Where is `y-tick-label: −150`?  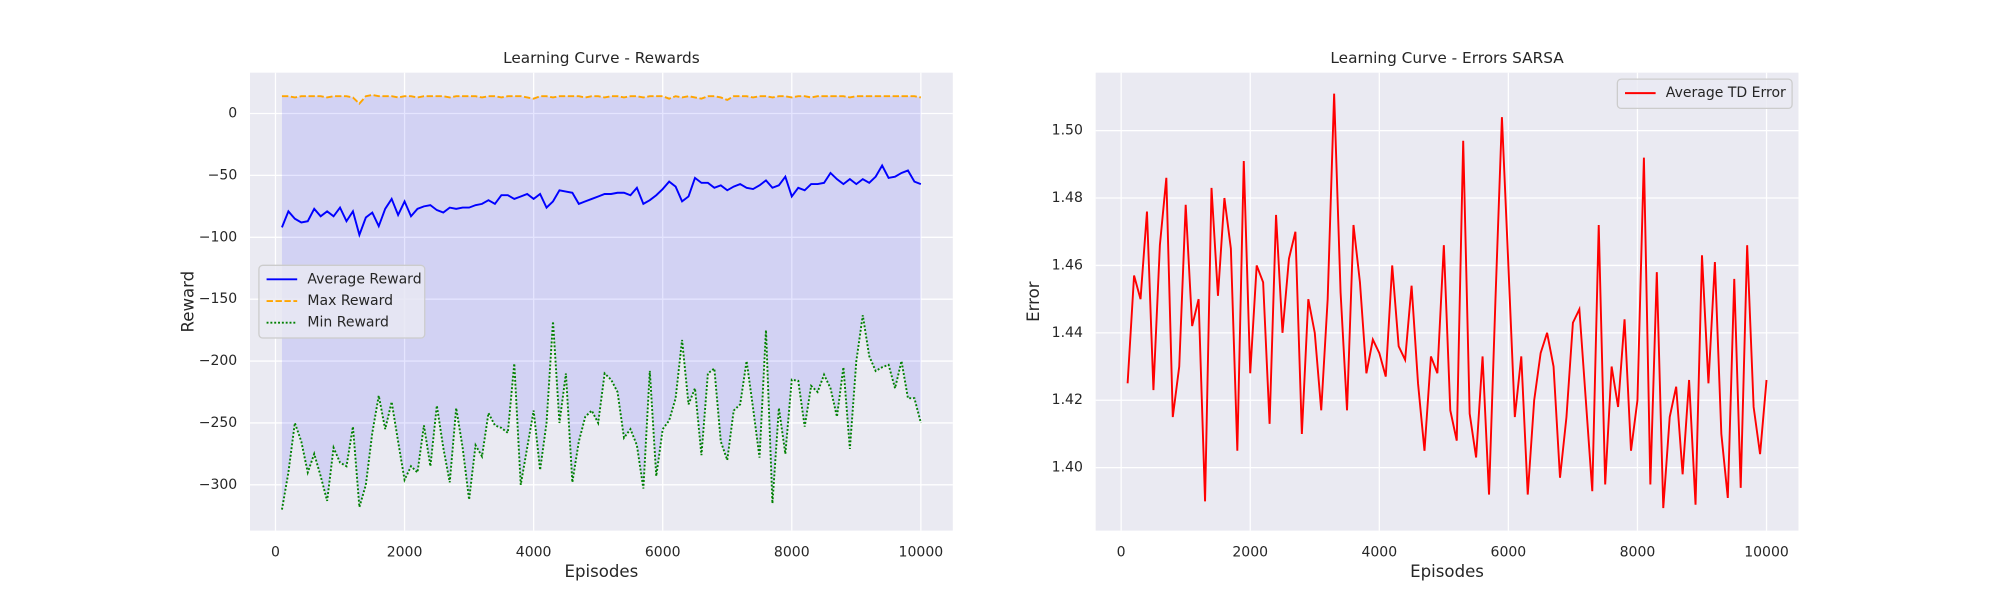
y-tick-label: −150 is located at coordinates (218, 299).